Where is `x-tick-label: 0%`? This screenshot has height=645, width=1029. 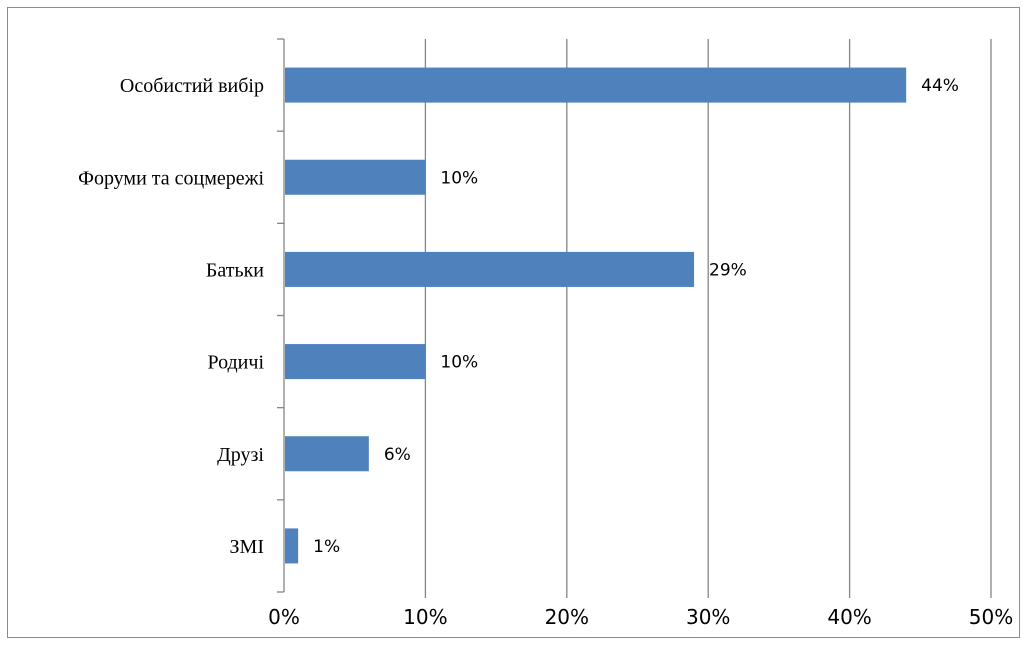 x-tick-label: 0% is located at coordinates (284, 617).